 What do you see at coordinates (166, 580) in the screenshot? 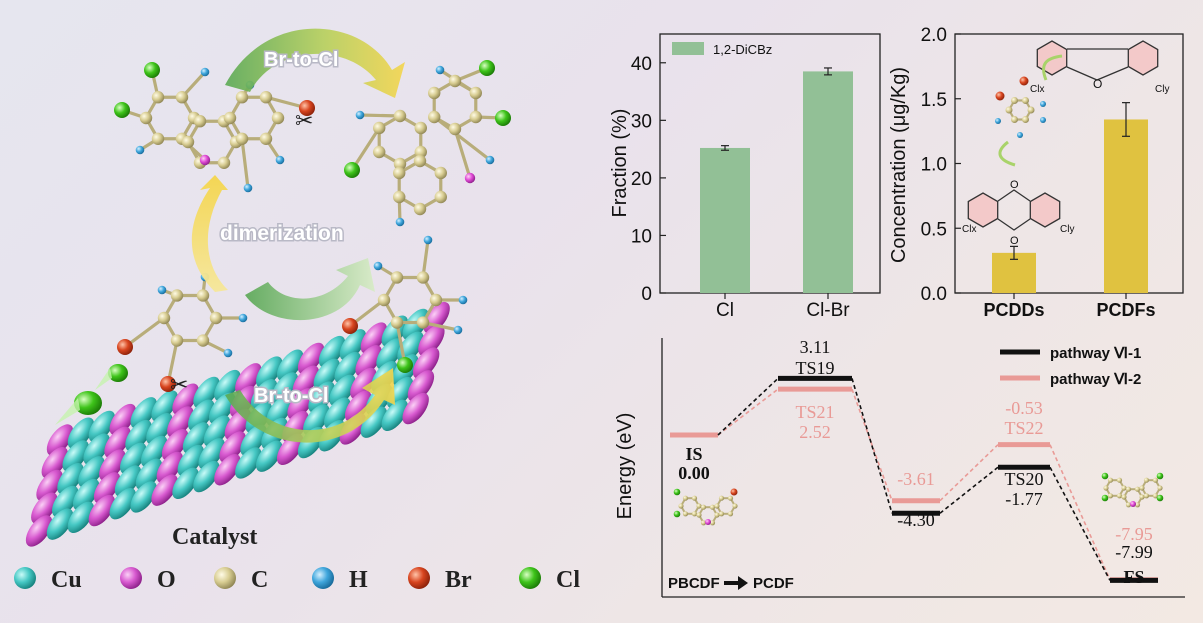
I see `legend-label-o: O` at bounding box center [166, 580].